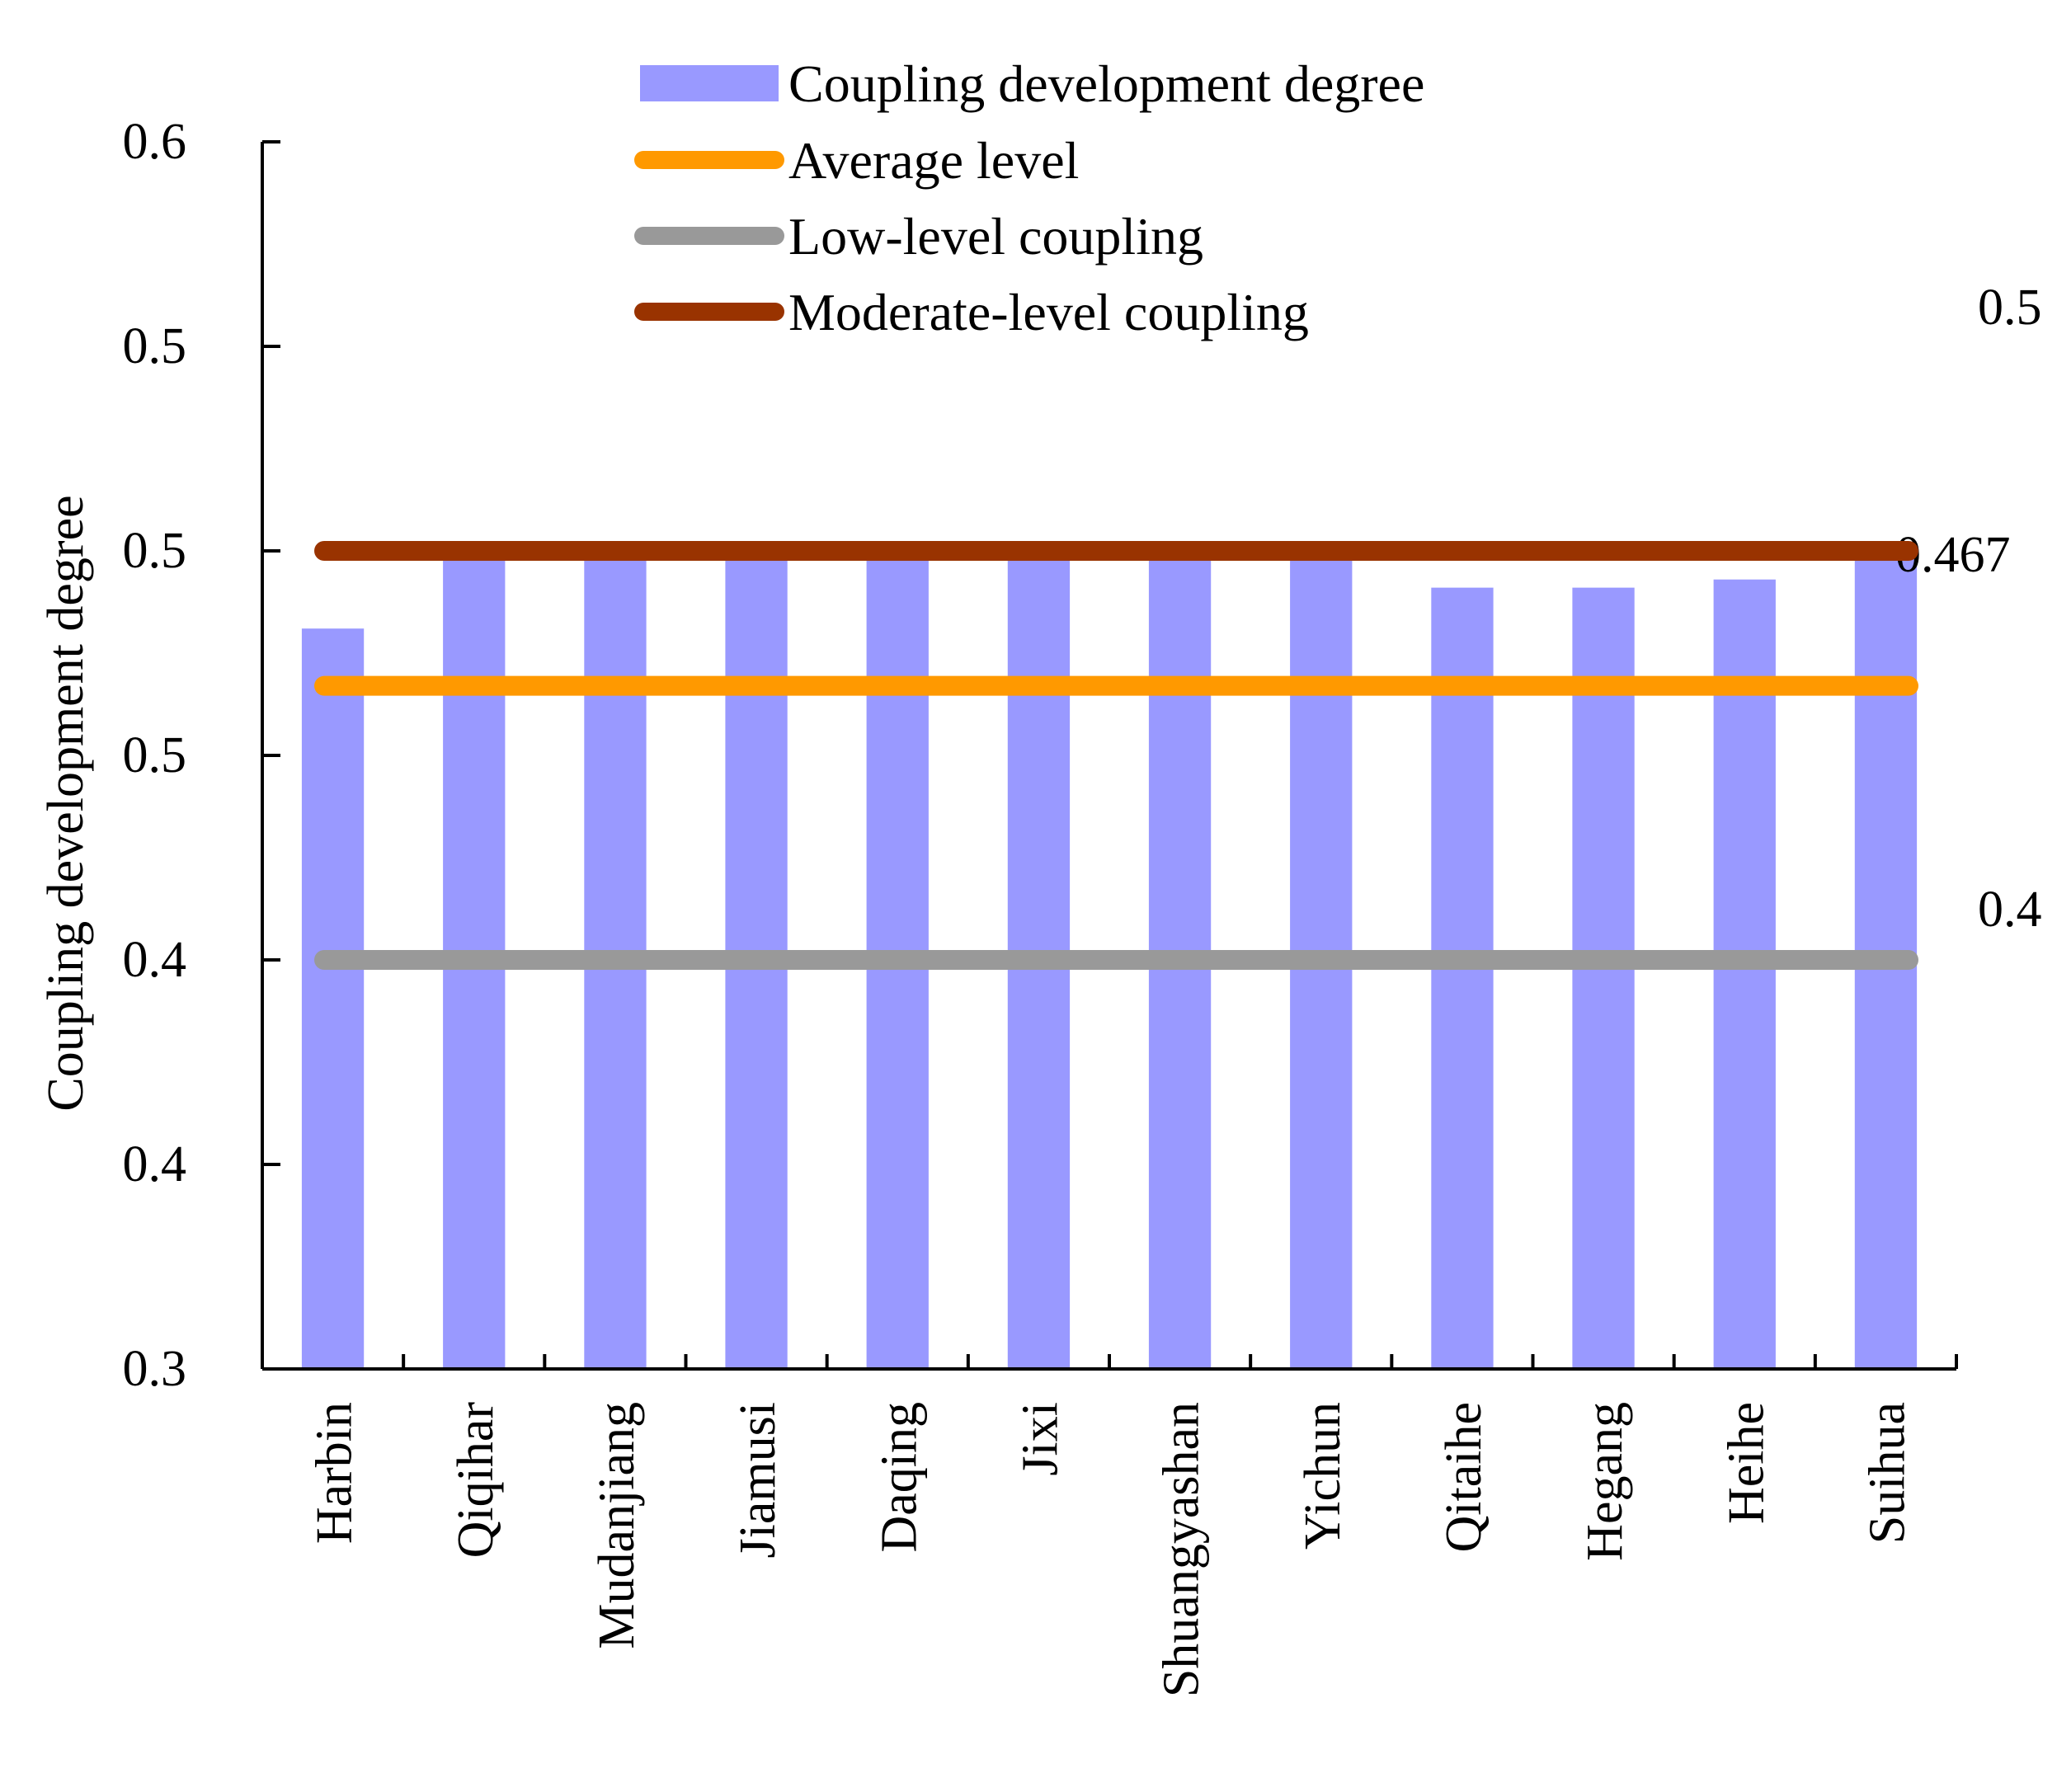  I want to click on bar-qitaihe, so click(1463, 978).